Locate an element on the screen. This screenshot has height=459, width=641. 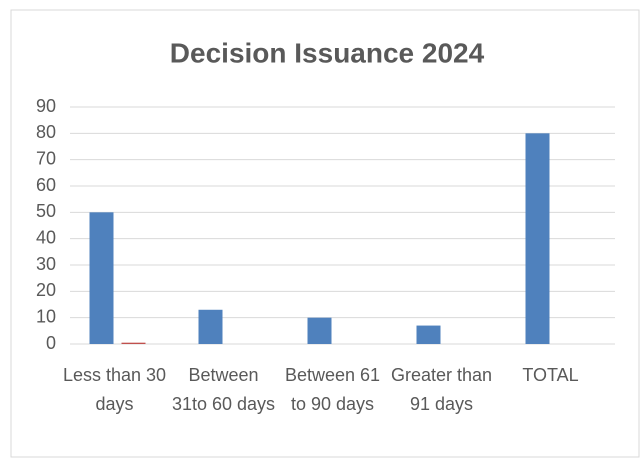
x-tick-label: Between 31to 60 days is located at coordinates (223, 389).